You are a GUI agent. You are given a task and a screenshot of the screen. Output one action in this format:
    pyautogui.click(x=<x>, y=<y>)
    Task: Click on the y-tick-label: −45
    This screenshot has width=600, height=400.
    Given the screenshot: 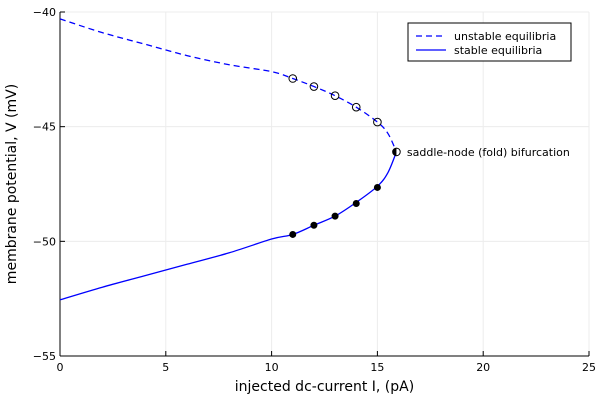 What is the action you would take?
    pyautogui.click(x=44, y=127)
    